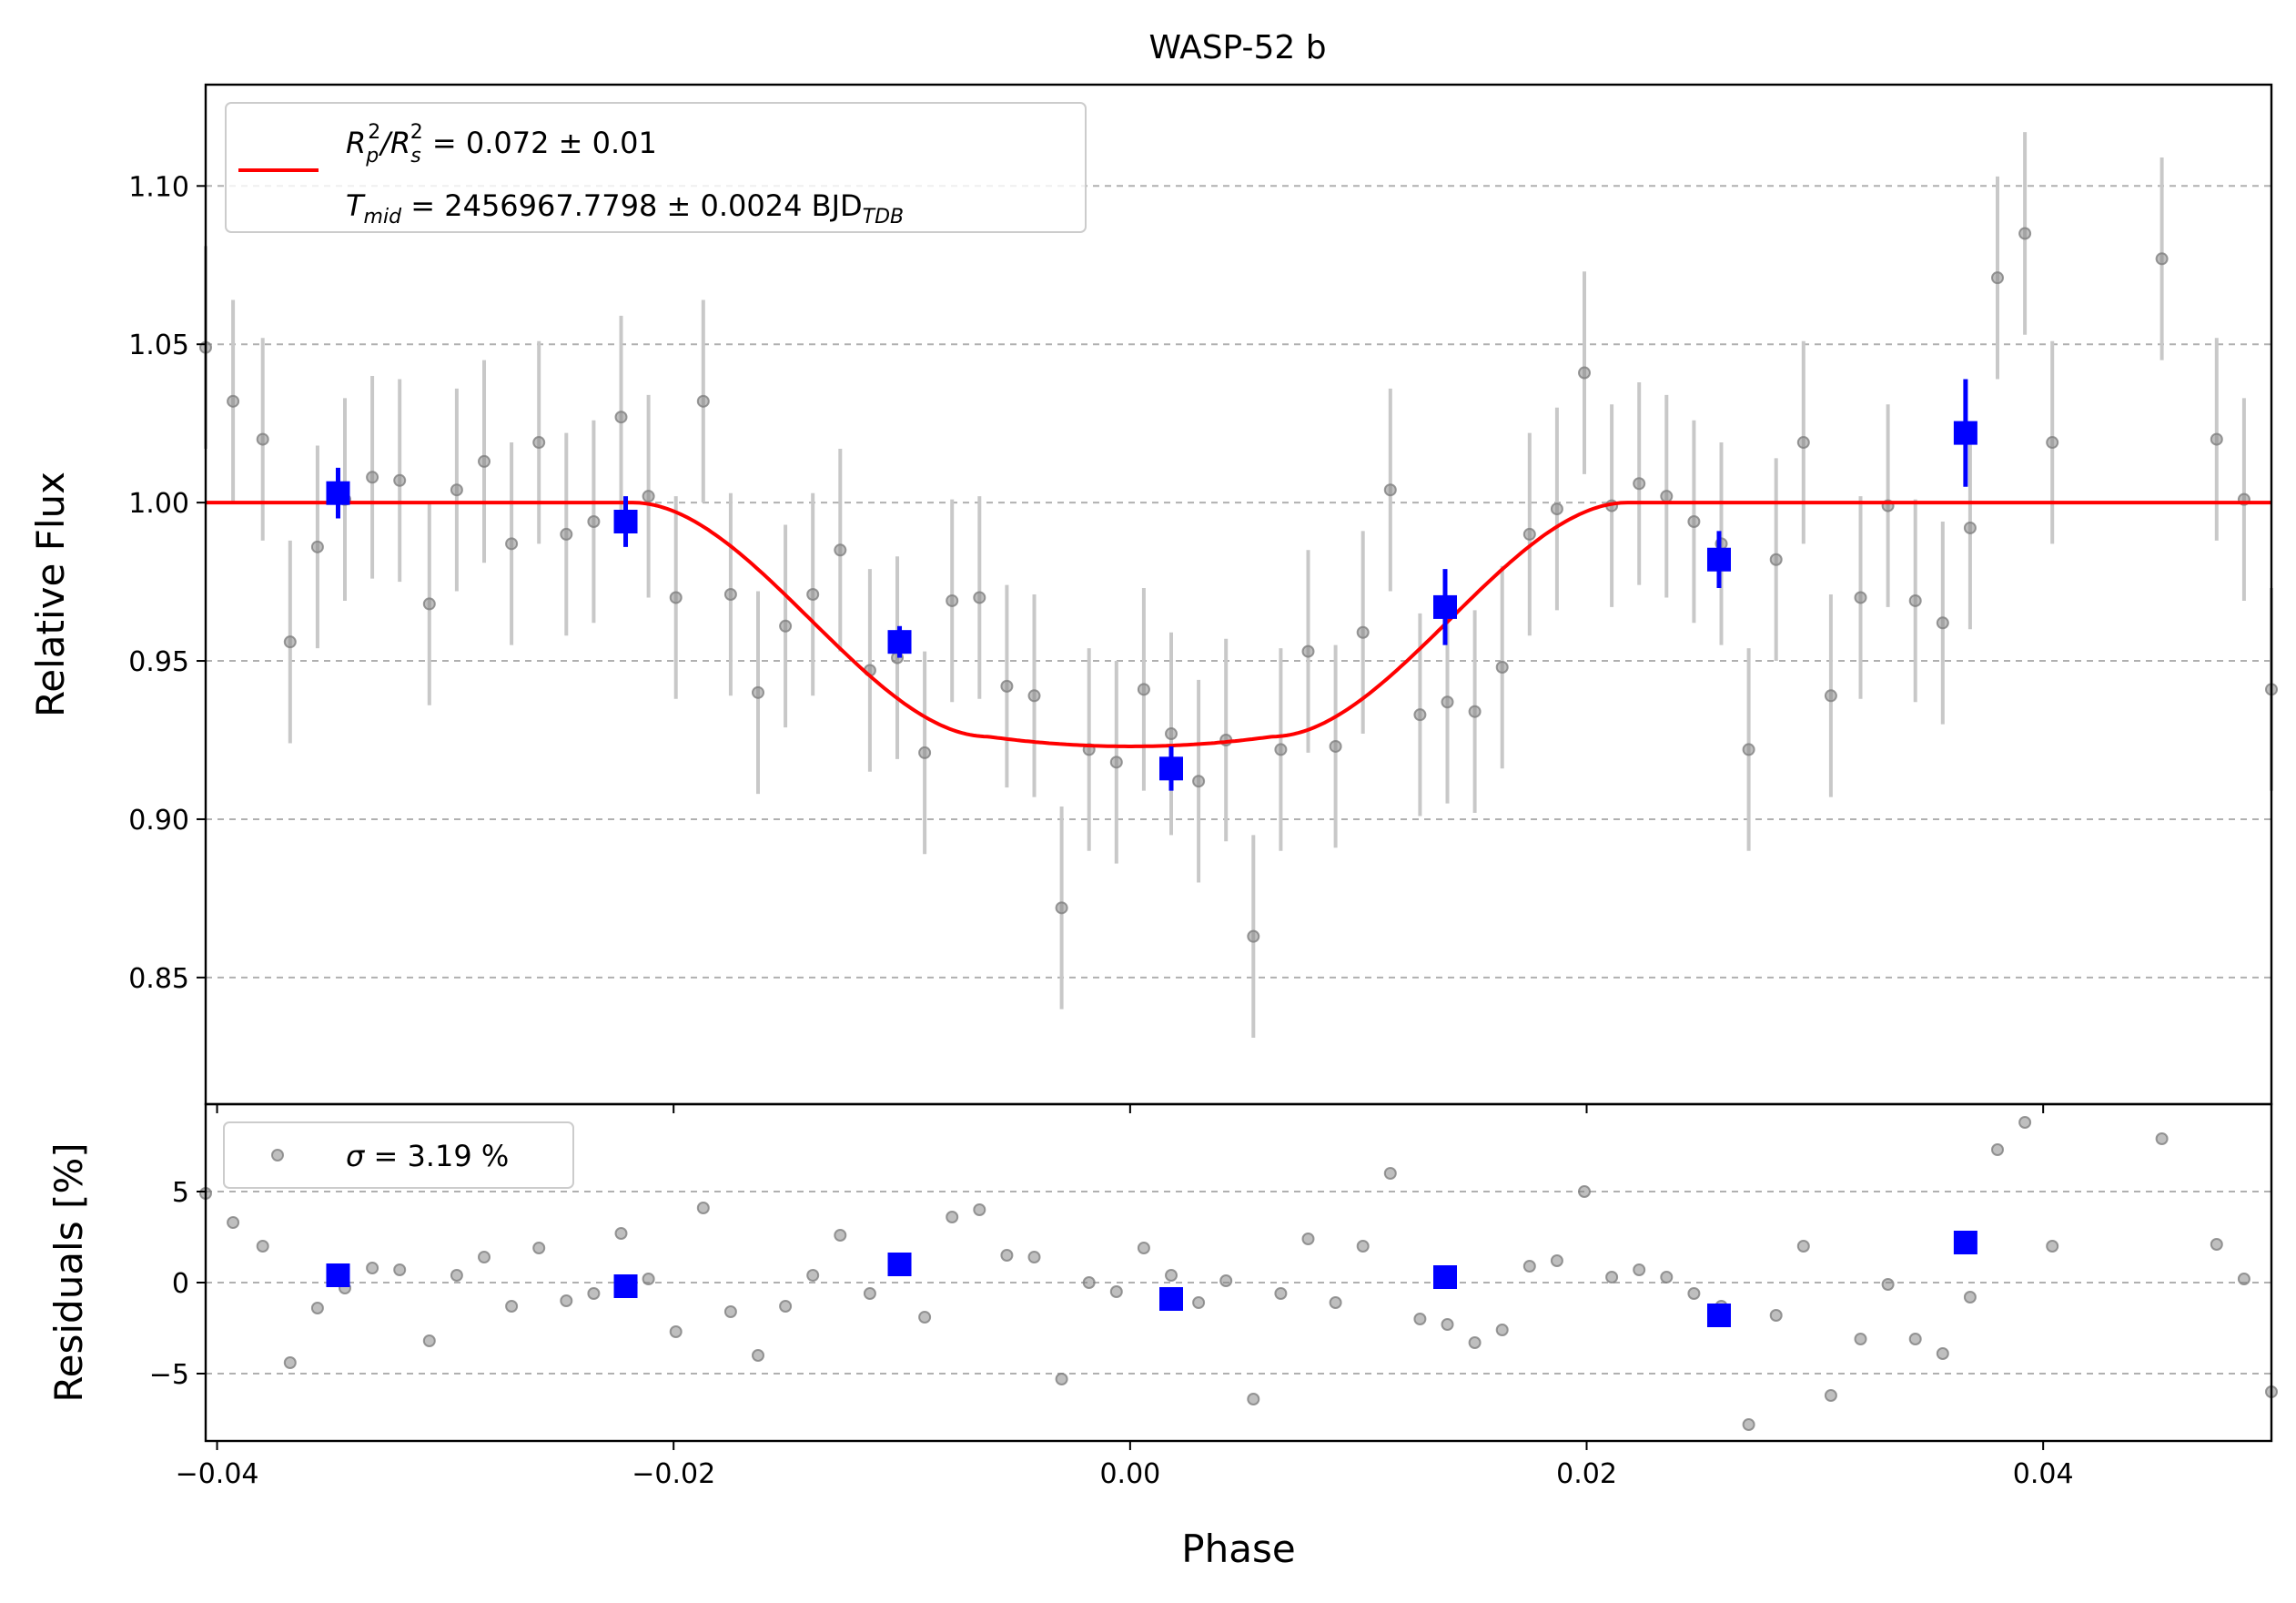 This screenshot has width=2296, height=1603. What do you see at coordinates (1130, 1108) in the screenshot?
I see `top-x-ticks` at bounding box center [1130, 1108].